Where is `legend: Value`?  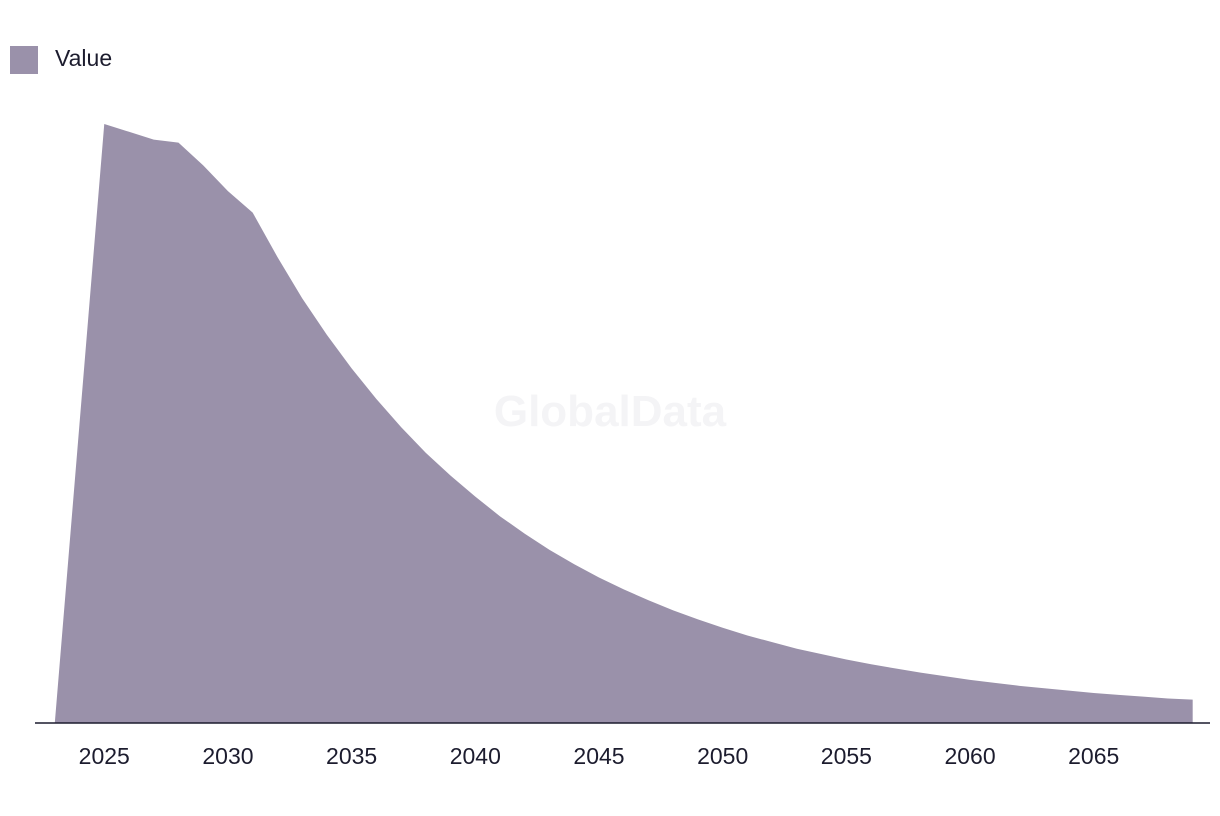
legend: Value is located at coordinates (61, 59).